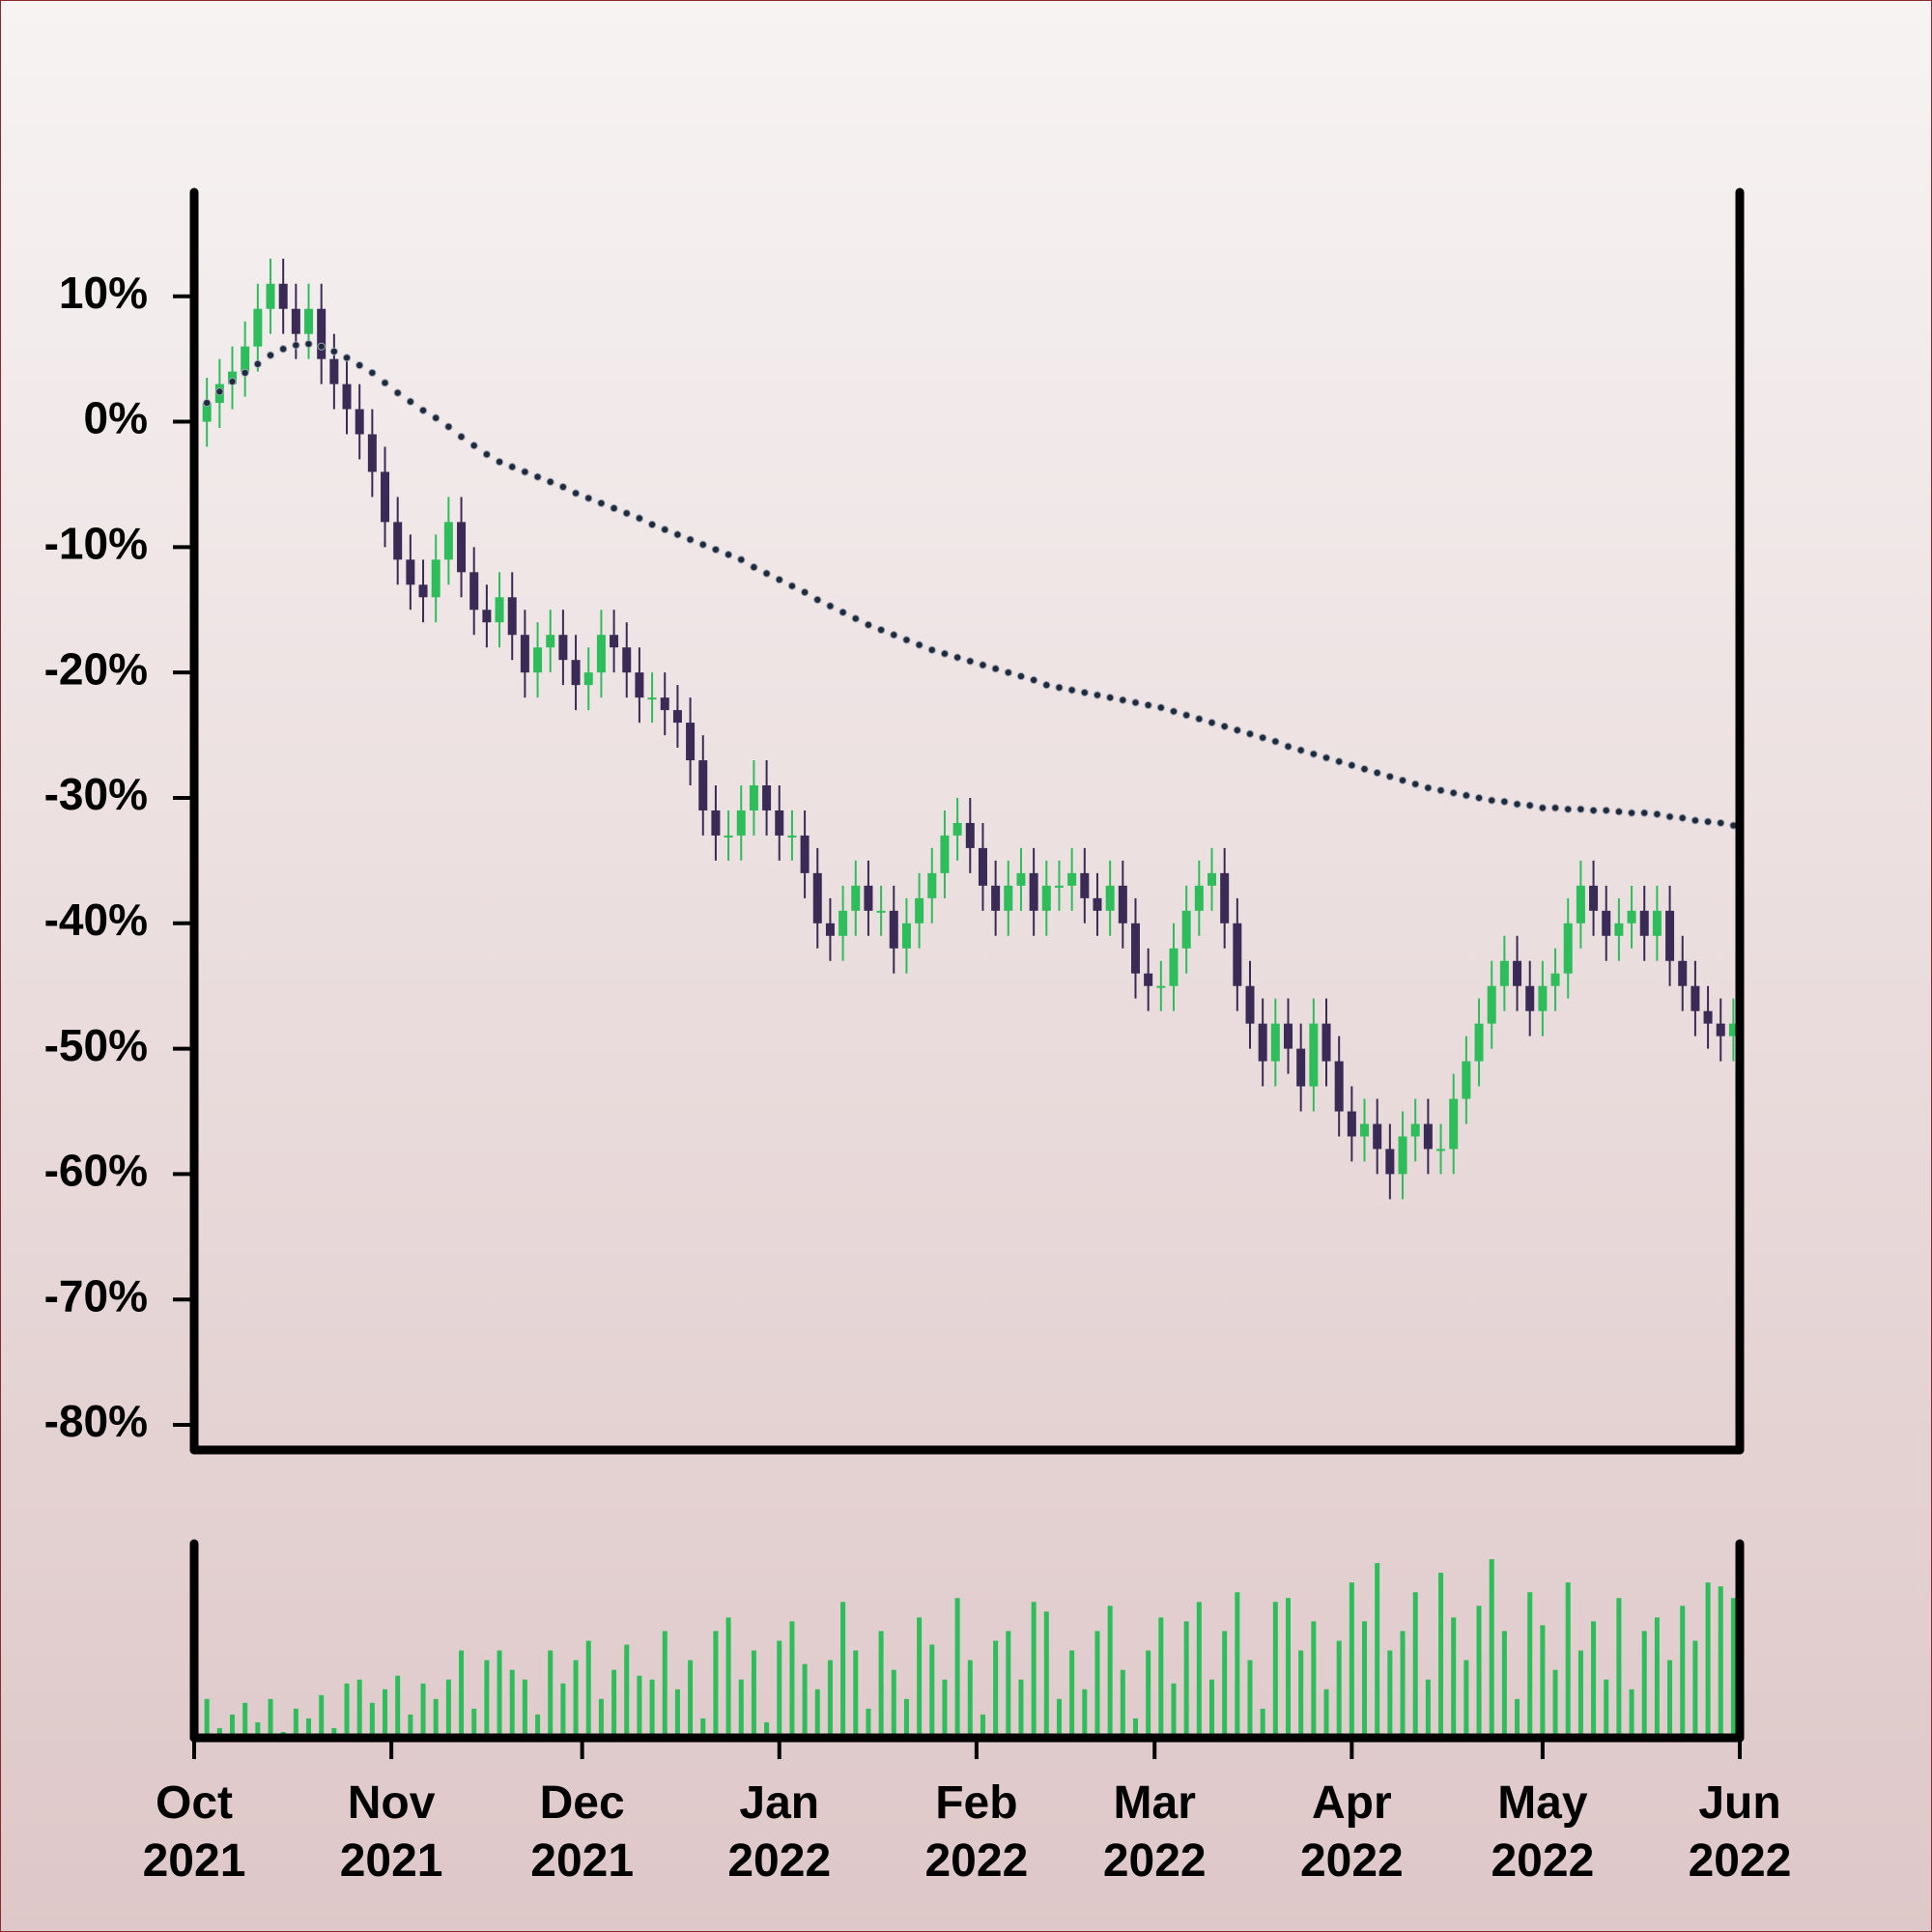 The width and height of the screenshot is (1932, 1932). Describe the element at coordinates (391, 1832) in the screenshot. I see `x-tick-label: Nov 2021` at that location.